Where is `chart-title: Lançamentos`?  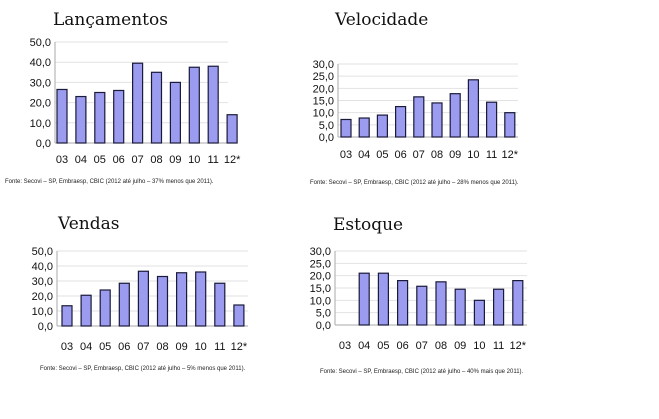
chart-title: Lançamentos is located at coordinates (110, 20).